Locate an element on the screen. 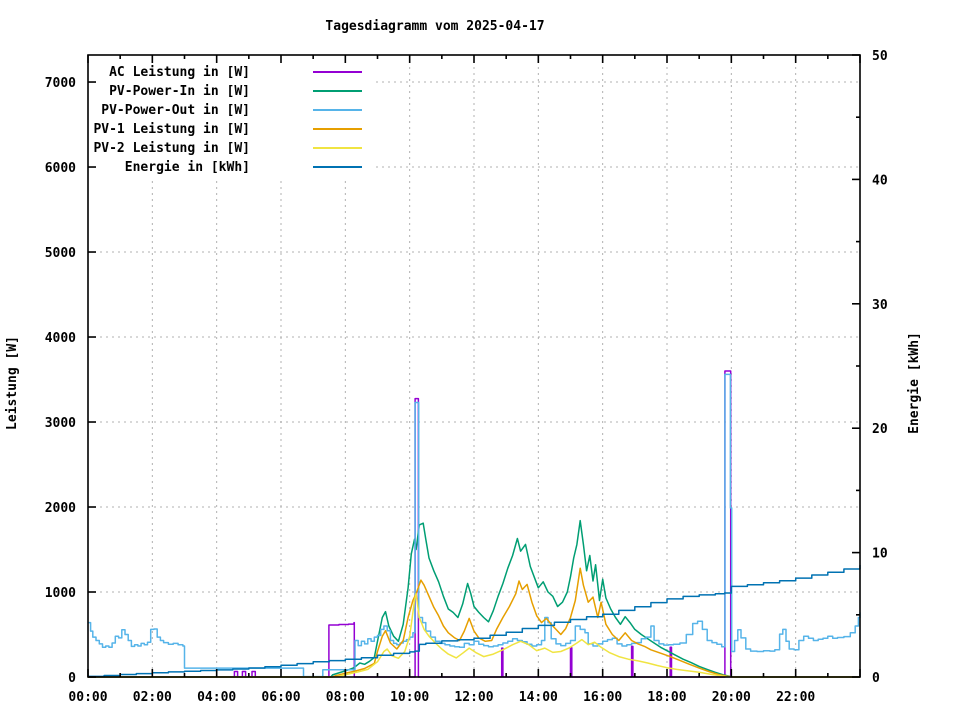 This screenshot has height=720, width=960. legend-label: AC Leistung in [W] is located at coordinates (179, 72).